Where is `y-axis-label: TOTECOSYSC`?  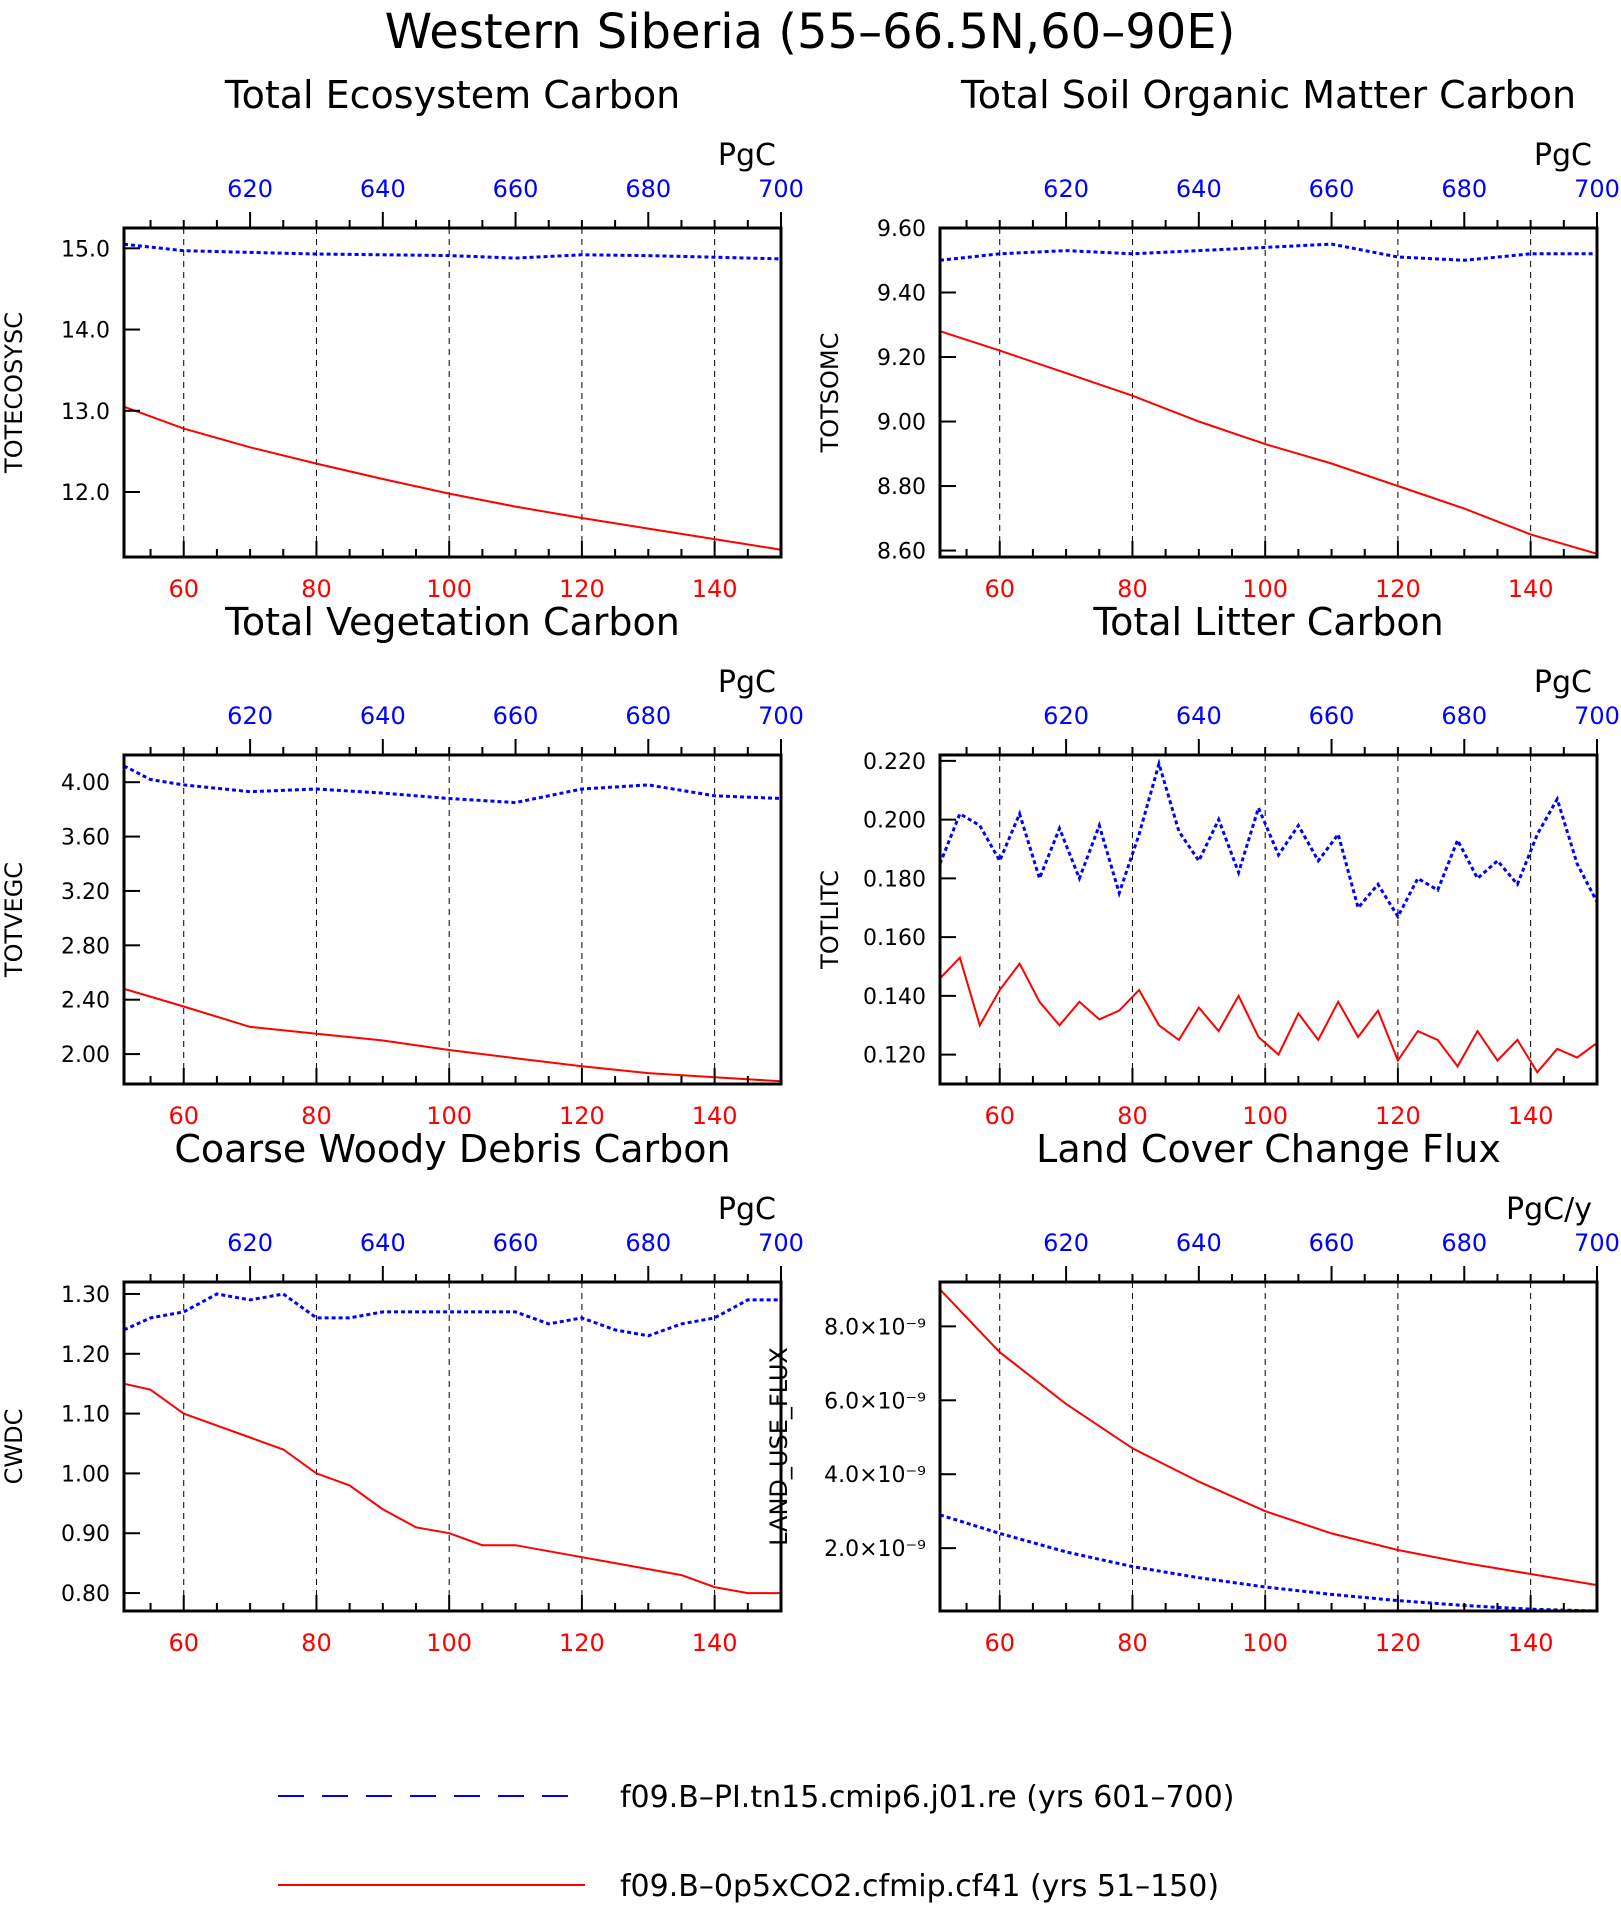
y-axis-label: TOTECOSYSC is located at coordinates (14, 393).